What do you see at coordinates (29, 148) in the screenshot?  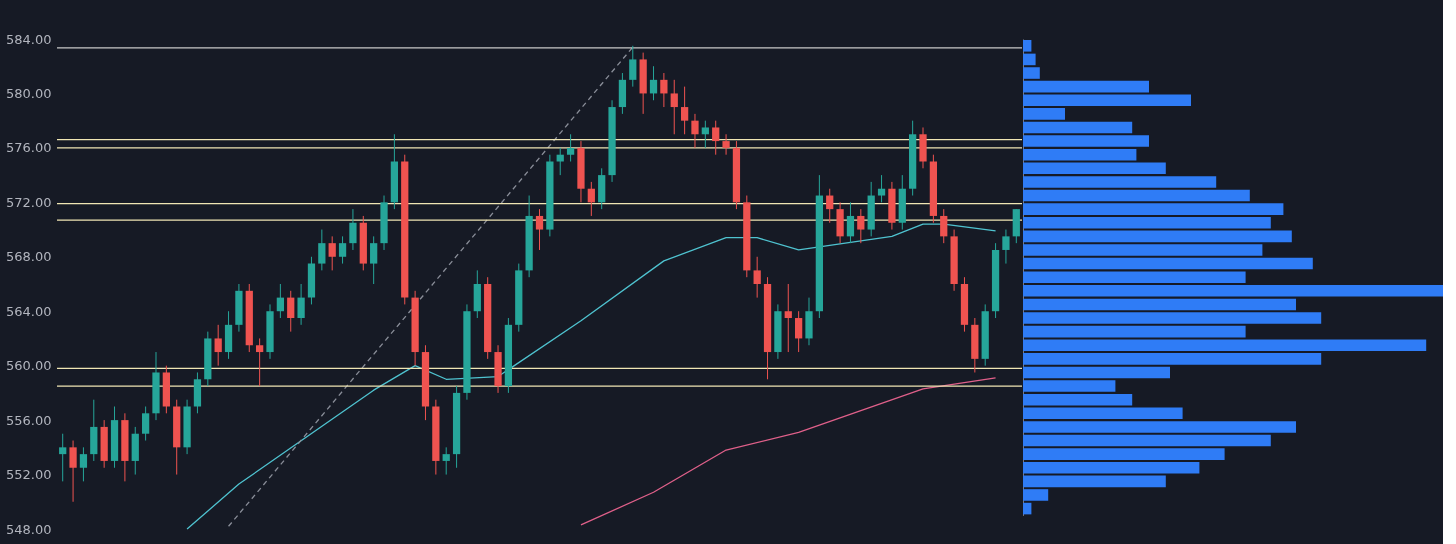 I see `y-tick-label: 576.00` at bounding box center [29, 148].